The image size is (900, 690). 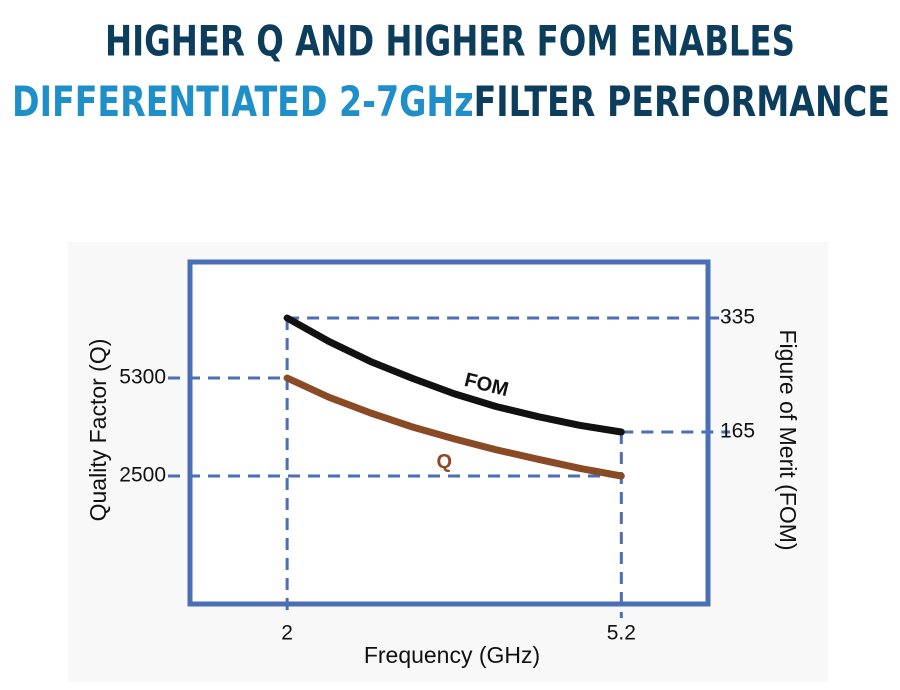 I want to click on title-highlight: DIFFERENTIATED 2-7GHz, so click(x=243, y=101).